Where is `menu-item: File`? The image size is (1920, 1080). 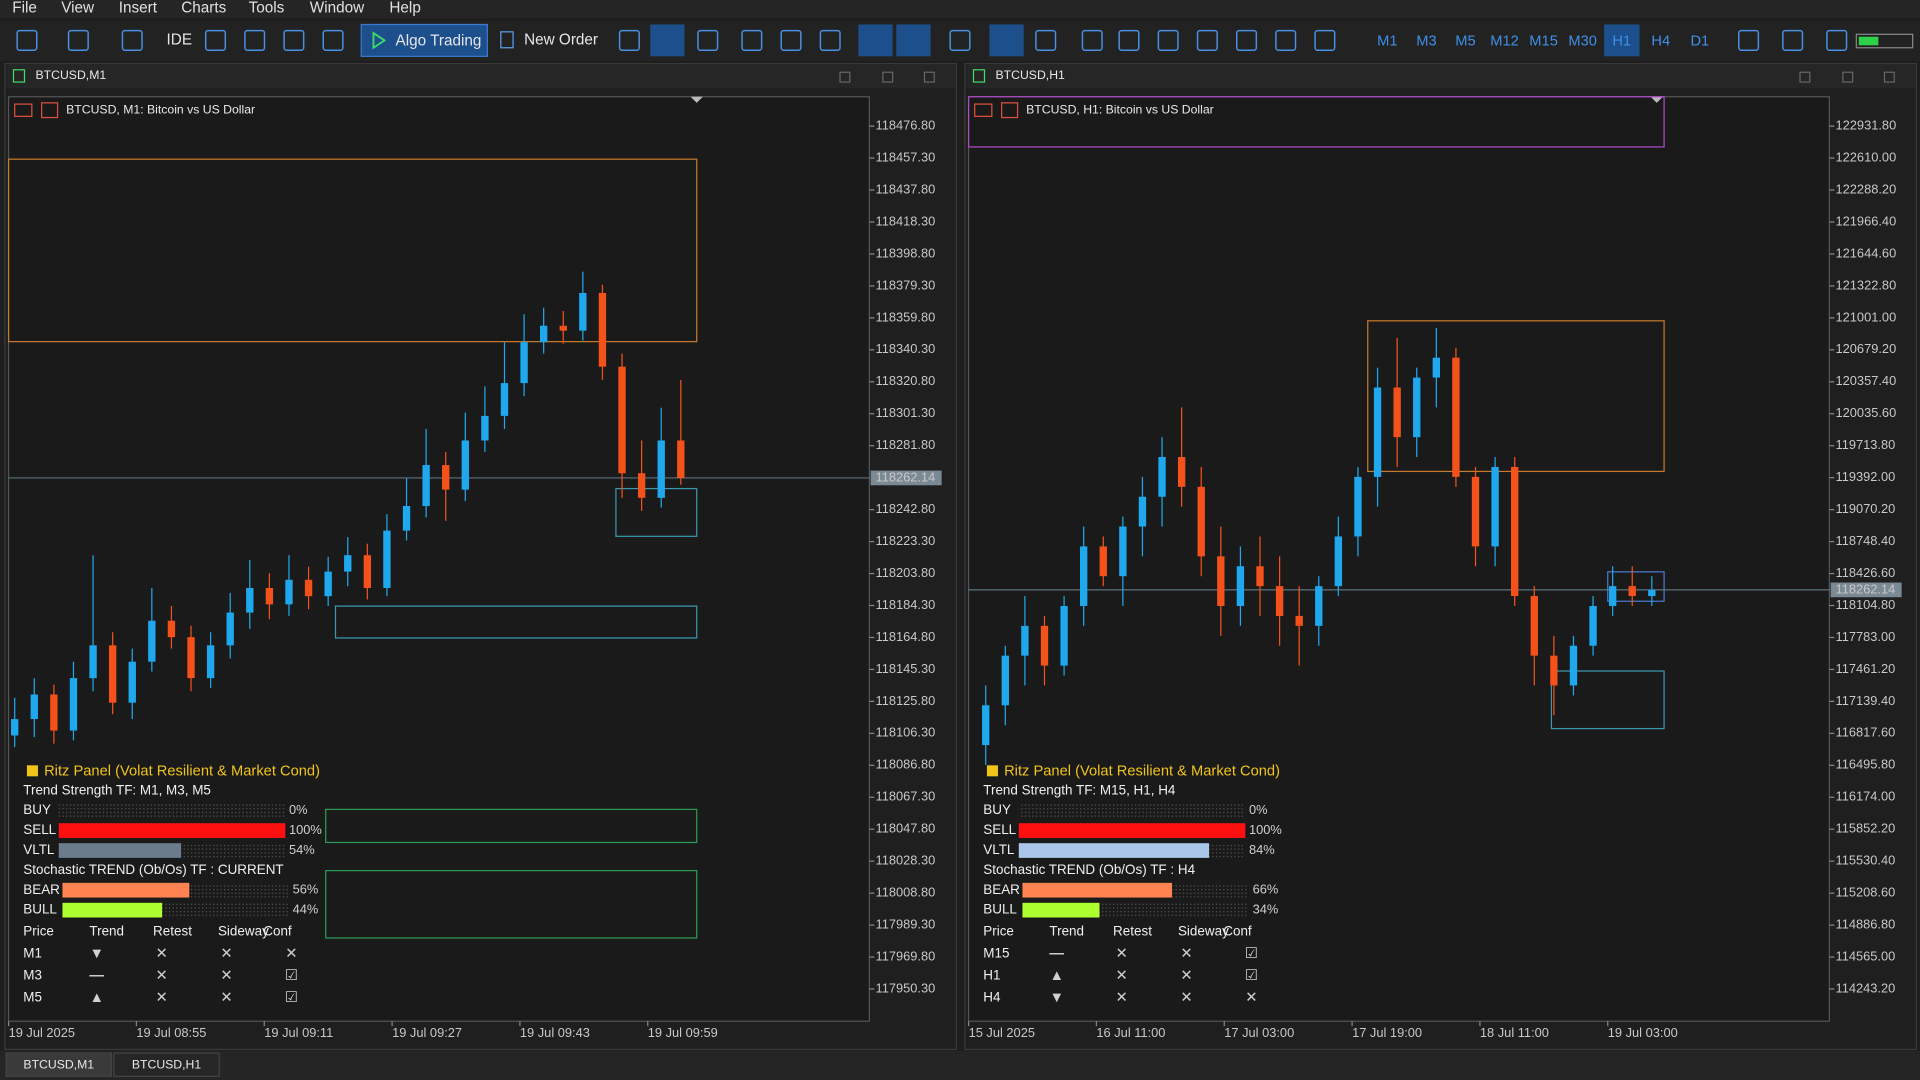
menu-item: File is located at coordinates (24, 8).